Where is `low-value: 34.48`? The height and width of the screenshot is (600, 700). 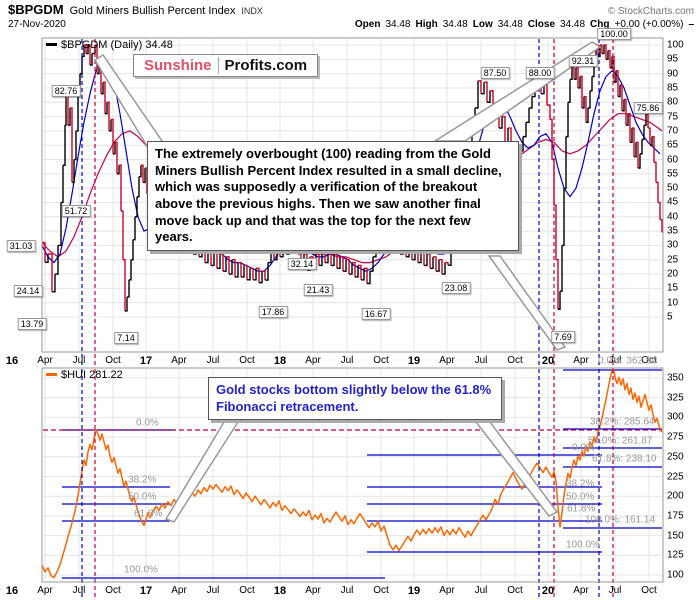 low-value: 34.48 is located at coordinates (510, 24).